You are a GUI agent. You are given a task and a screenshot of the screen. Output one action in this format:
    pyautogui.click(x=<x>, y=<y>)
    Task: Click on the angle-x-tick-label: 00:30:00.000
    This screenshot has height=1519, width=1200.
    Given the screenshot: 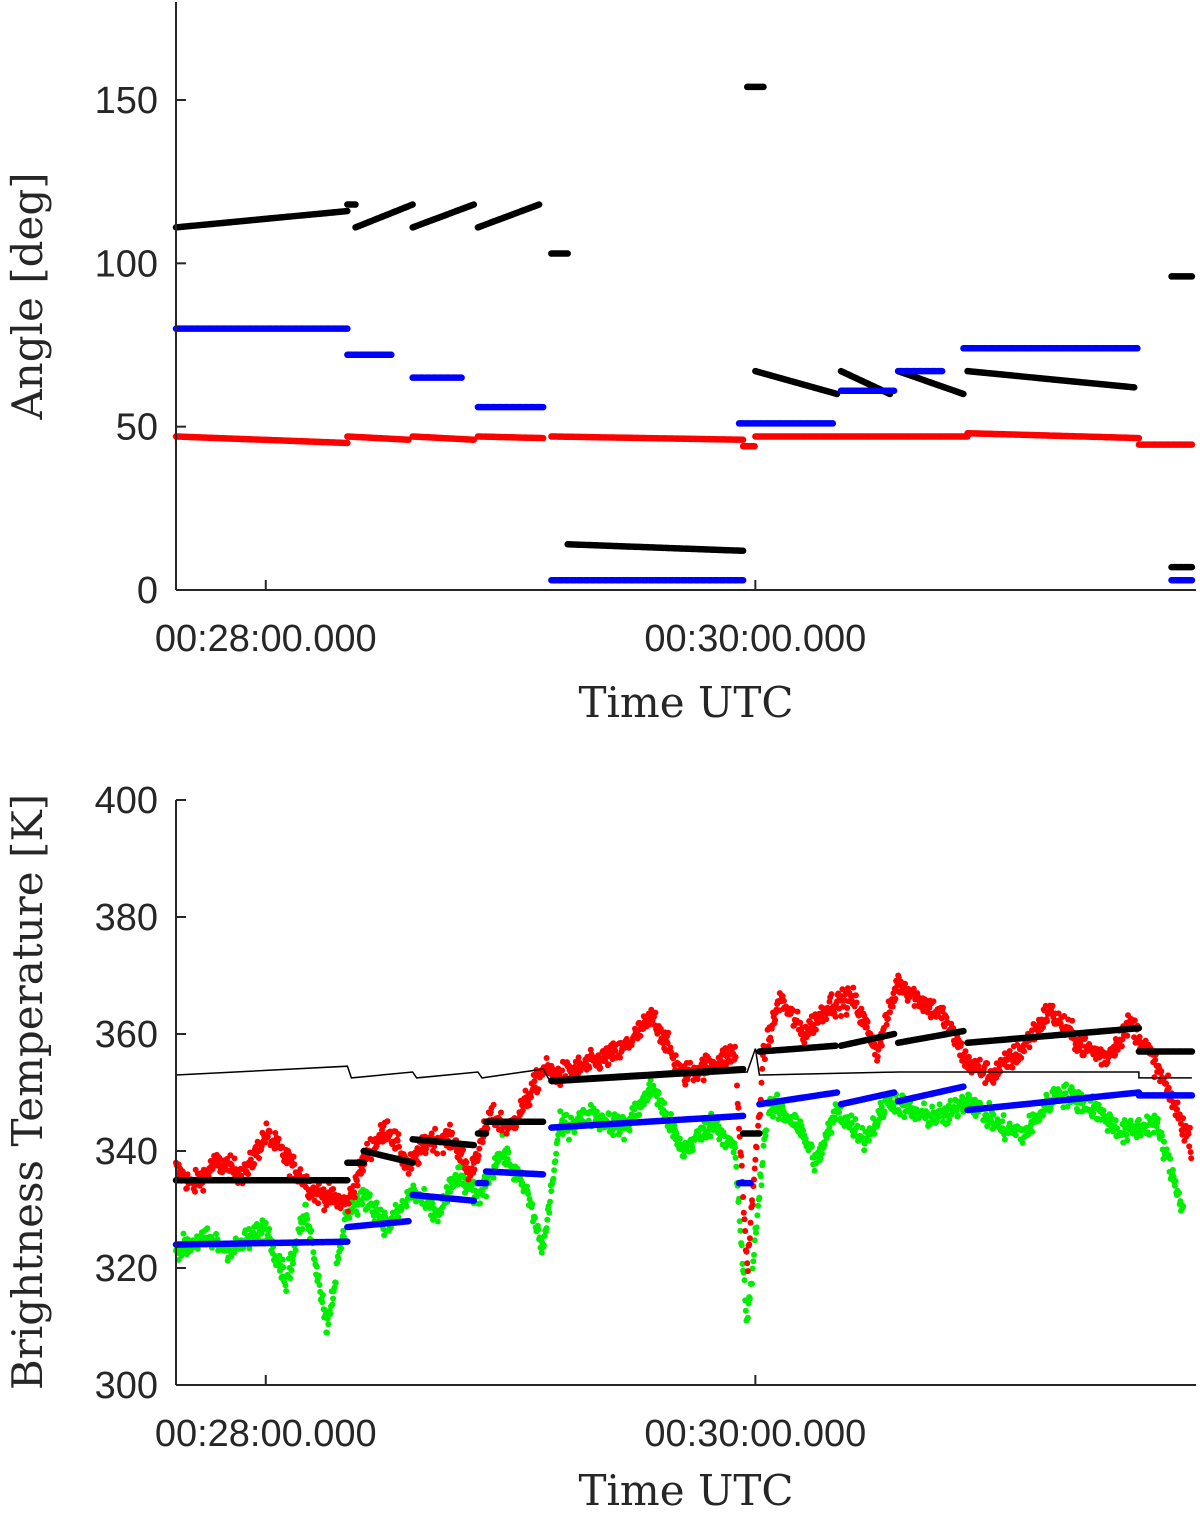 What is the action you would take?
    pyautogui.click(x=755, y=639)
    